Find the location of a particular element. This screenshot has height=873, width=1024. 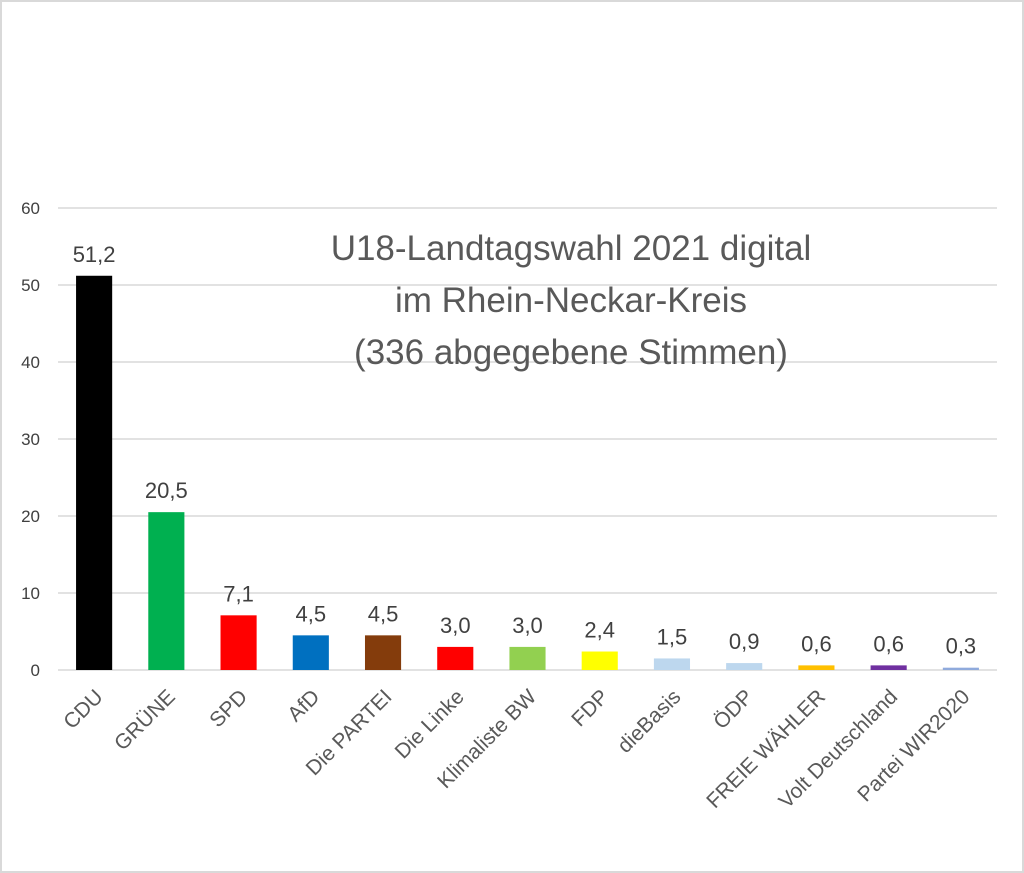

chart-title-line-3: (336 abgegebene Stimmen) is located at coordinates (571, 352).